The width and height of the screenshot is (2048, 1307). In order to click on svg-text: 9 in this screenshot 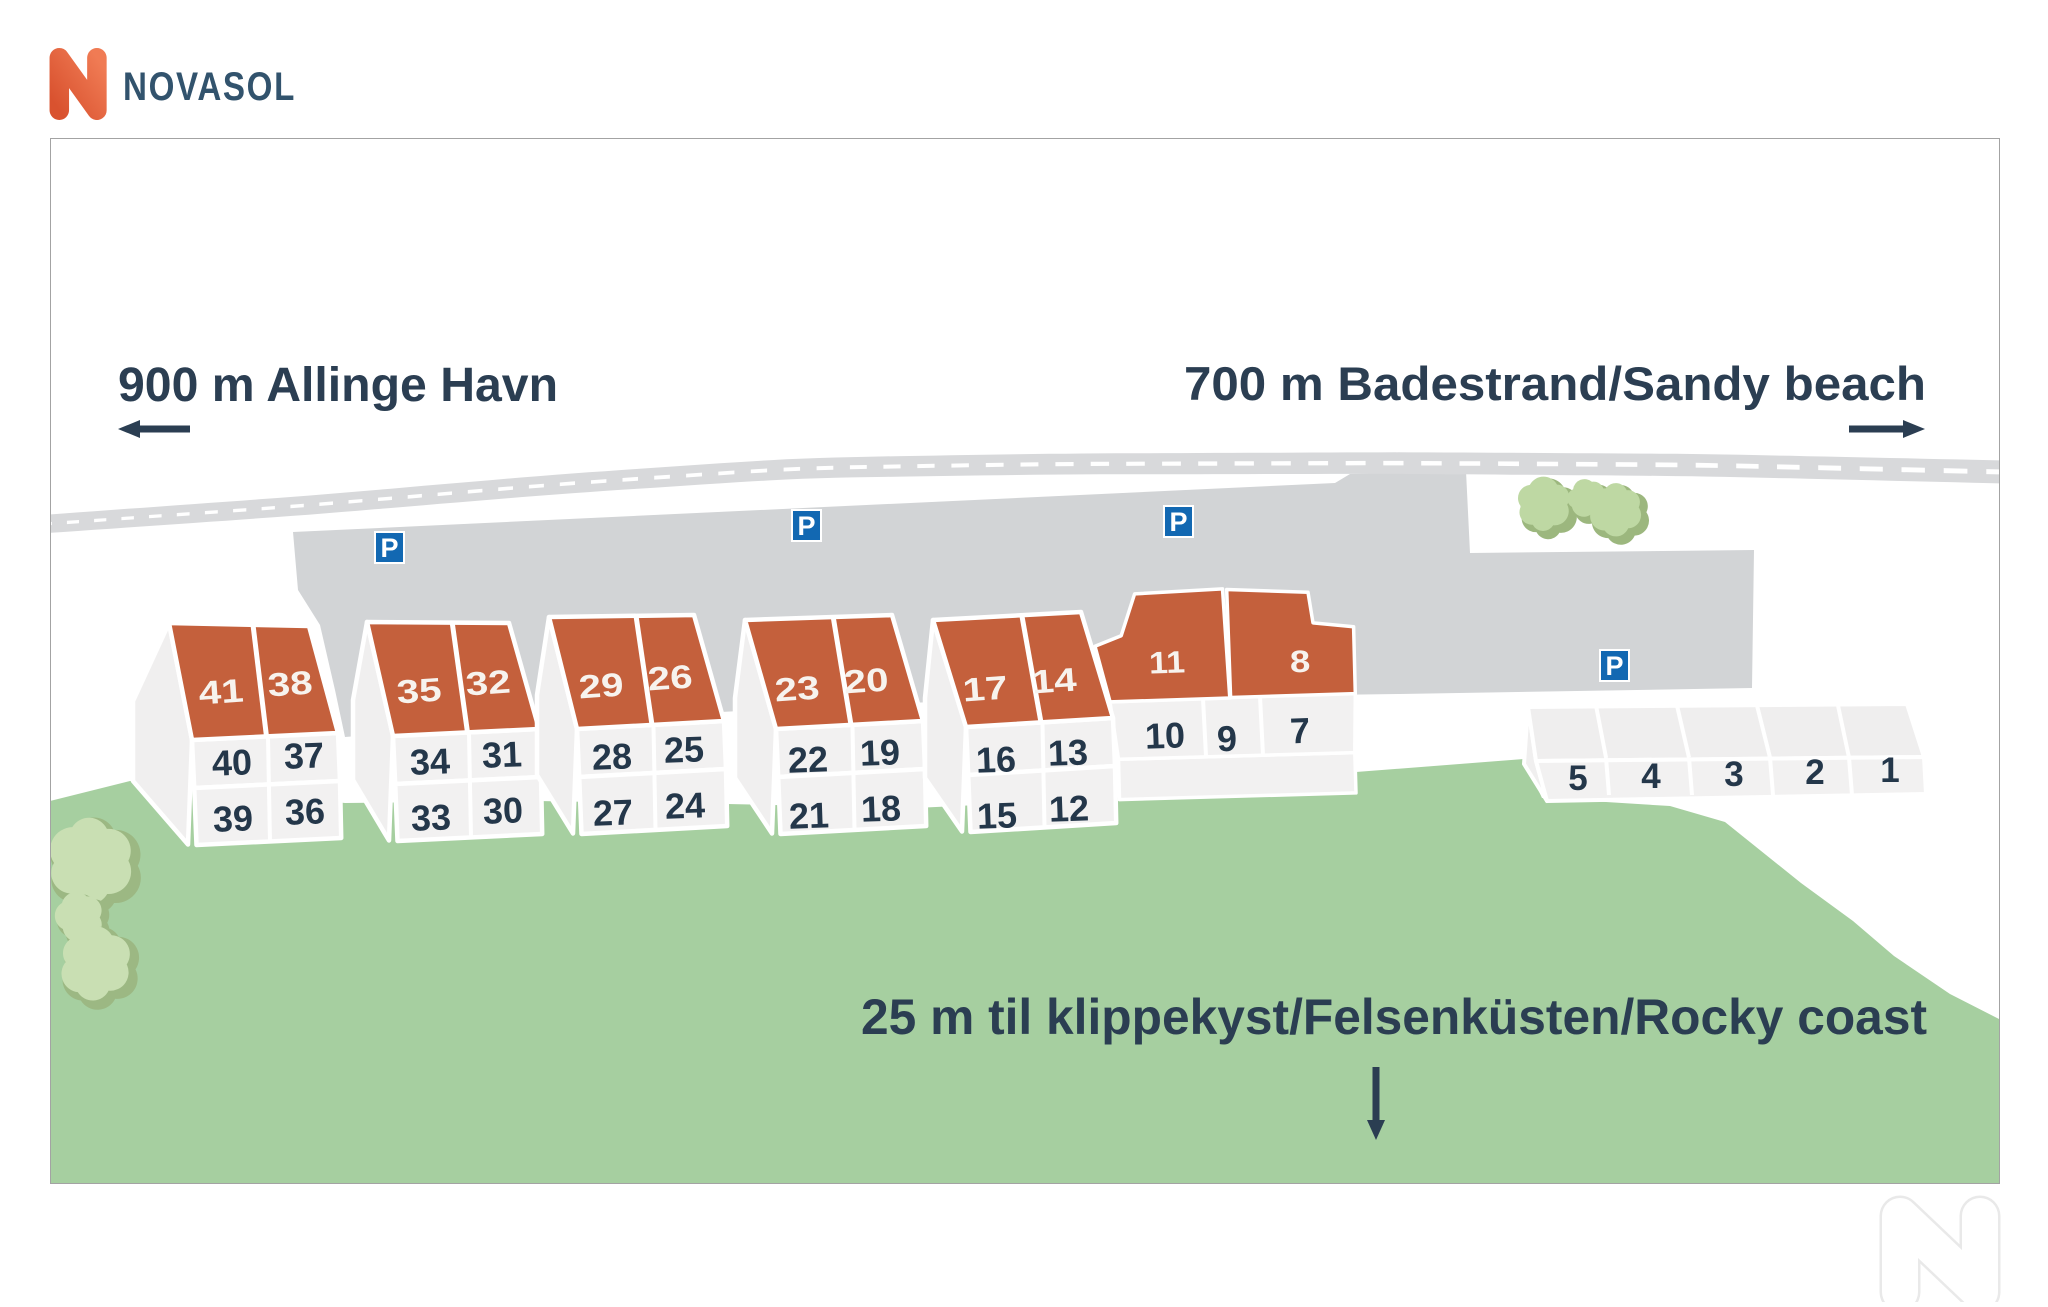, I will do `click(1226, 739)`.